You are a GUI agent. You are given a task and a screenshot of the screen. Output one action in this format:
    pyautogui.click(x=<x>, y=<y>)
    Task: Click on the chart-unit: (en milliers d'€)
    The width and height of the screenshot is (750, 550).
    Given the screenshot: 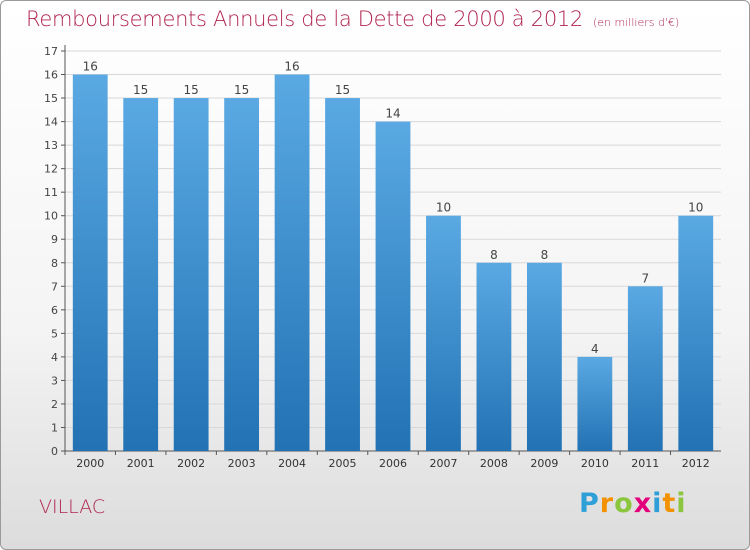 What is the action you would take?
    pyautogui.click(x=636, y=22)
    